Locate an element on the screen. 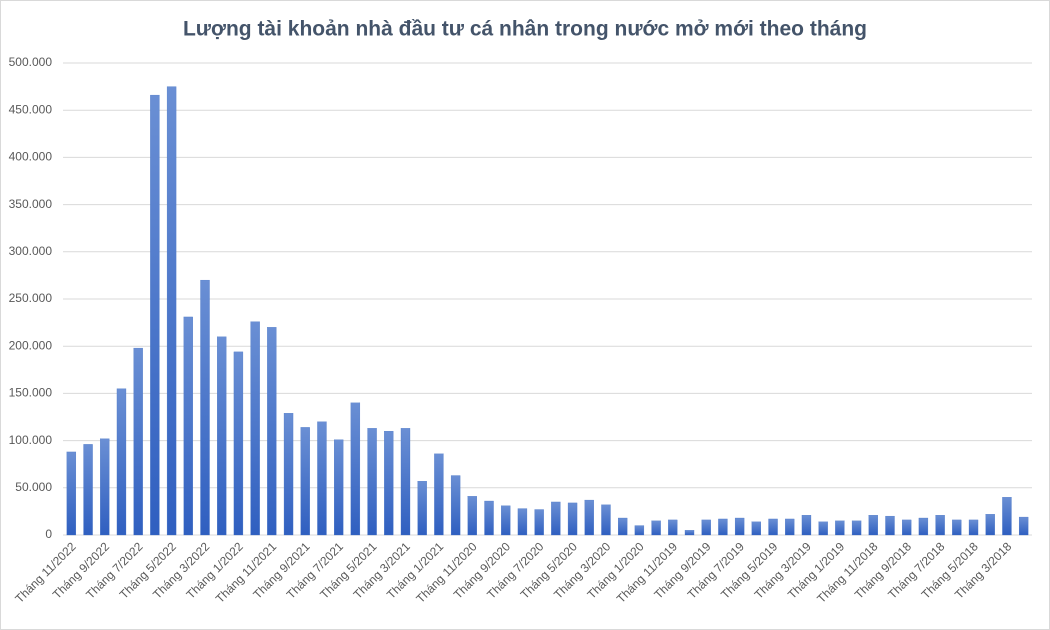 The height and width of the screenshot is (630, 1050). y-tick-label: 450.000 is located at coordinates (31, 109).